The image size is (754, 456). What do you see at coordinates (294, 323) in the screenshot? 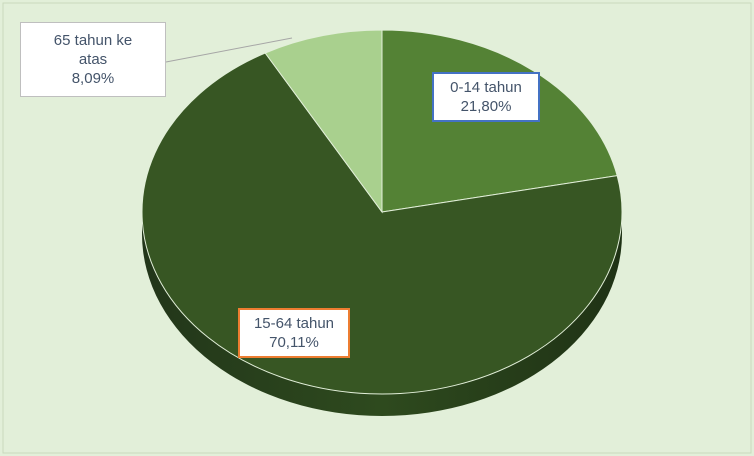
I see `label-category: 15-64 tahun` at bounding box center [294, 323].